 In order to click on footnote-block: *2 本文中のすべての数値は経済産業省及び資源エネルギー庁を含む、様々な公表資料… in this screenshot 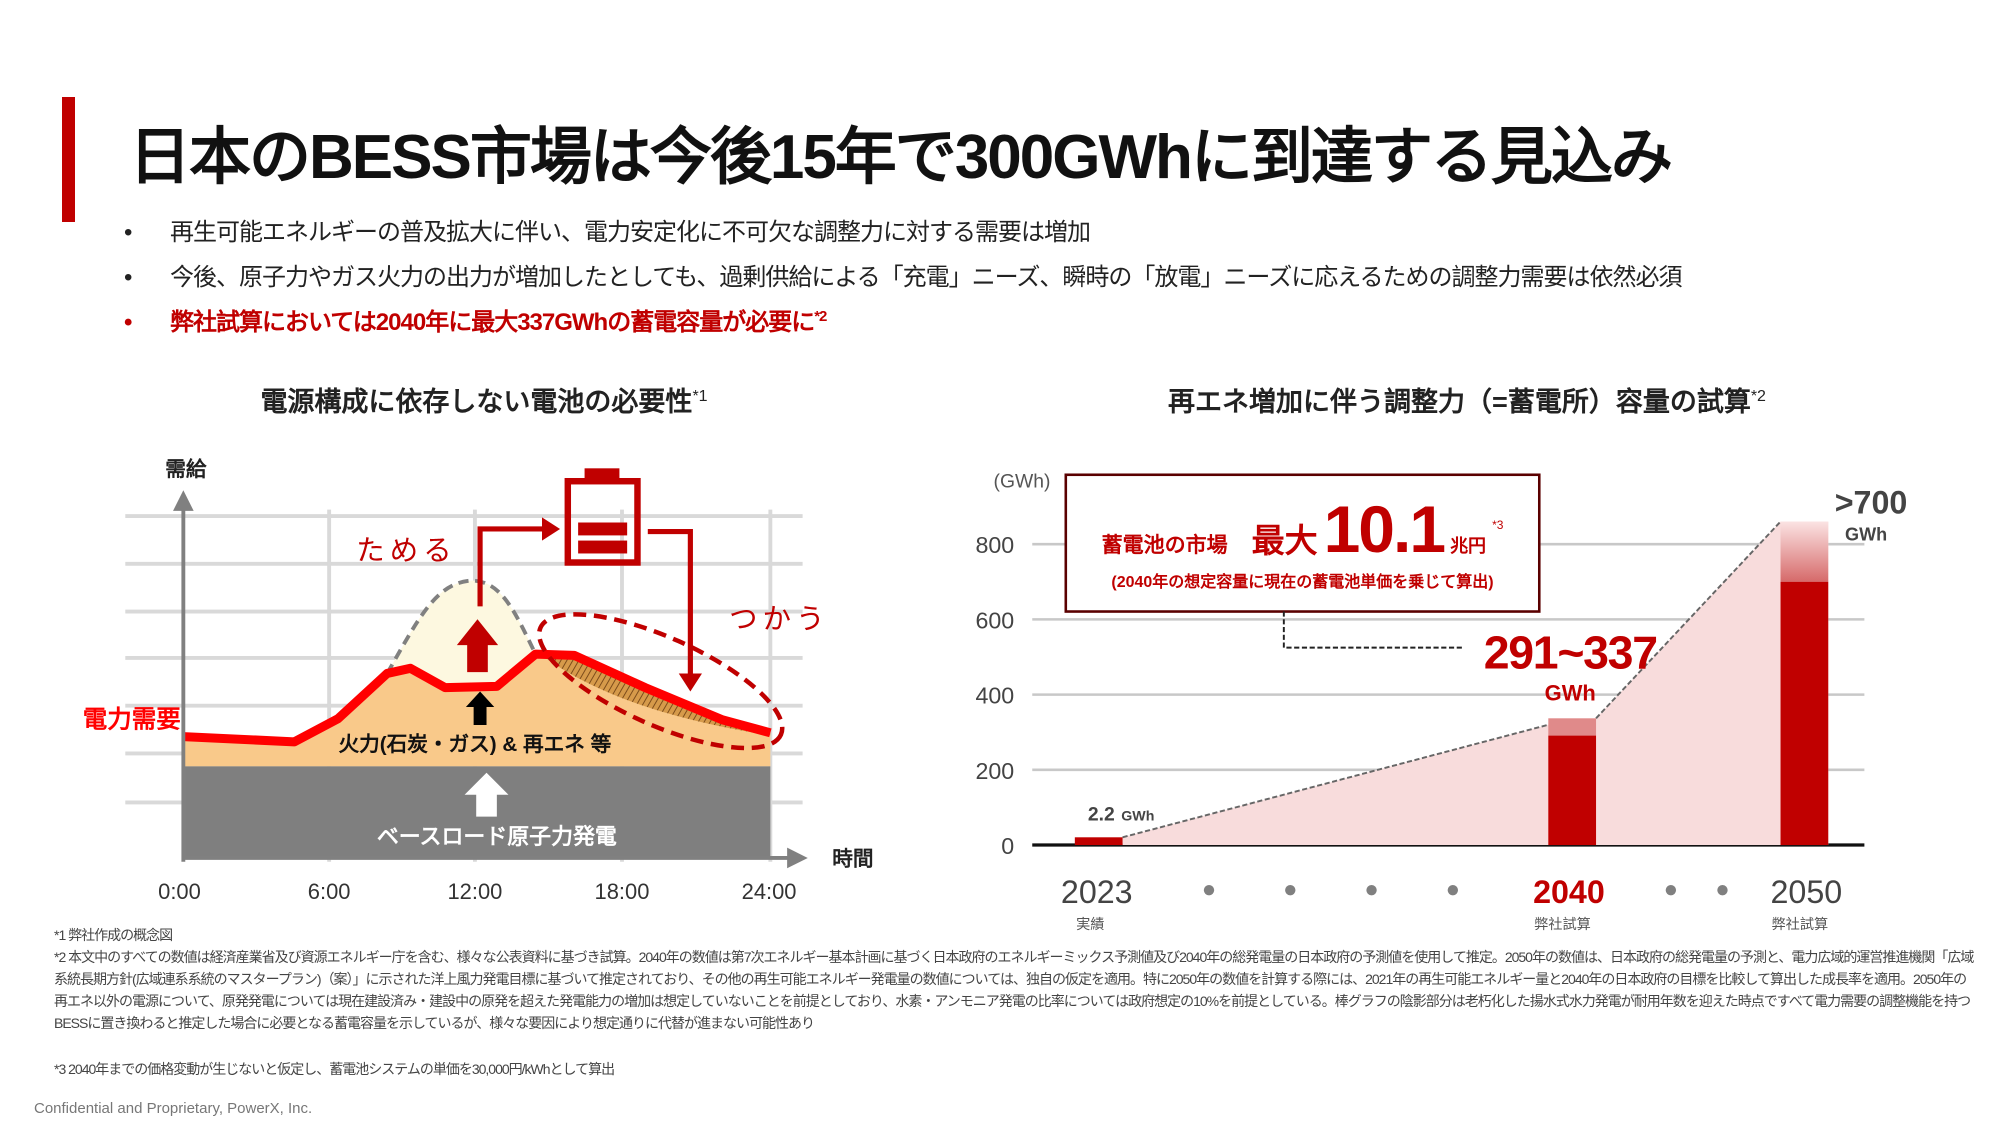, I will do `click(1014, 990)`.